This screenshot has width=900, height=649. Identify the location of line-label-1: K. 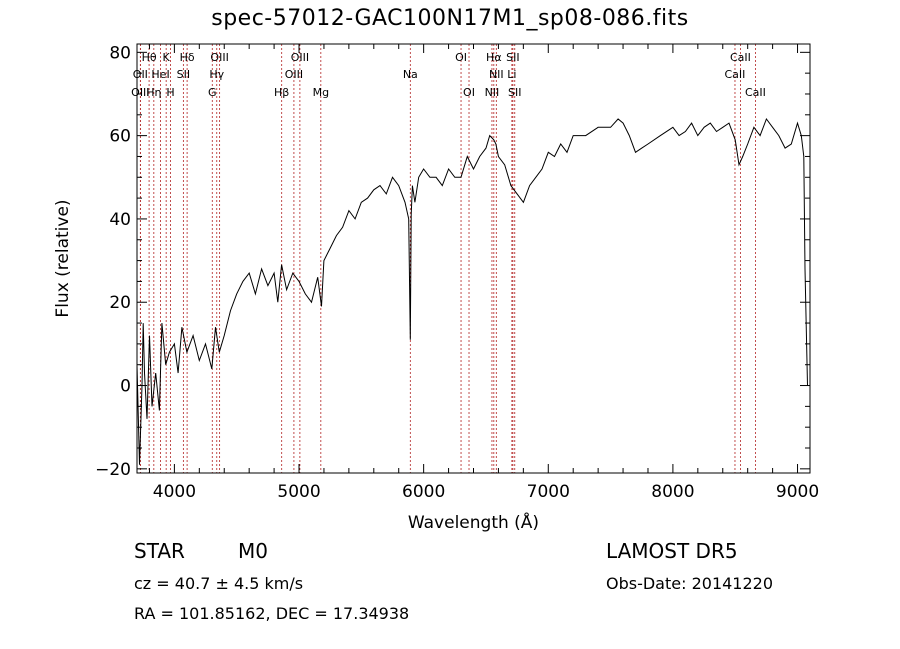
(167, 57).